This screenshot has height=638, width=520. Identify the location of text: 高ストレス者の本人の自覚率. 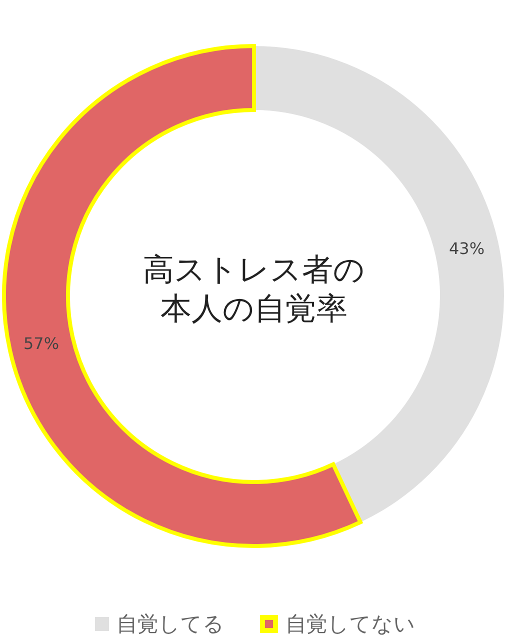
(254, 290).